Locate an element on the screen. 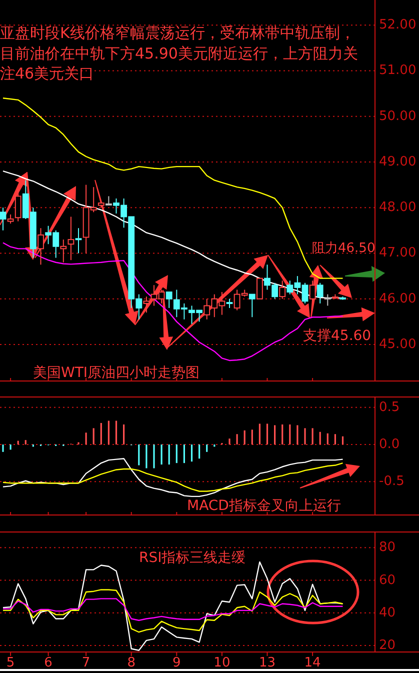 Image resolution: width=419 pixels, height=673 pixels. y-tick-label: 20 is located at coordinates (387, 645).